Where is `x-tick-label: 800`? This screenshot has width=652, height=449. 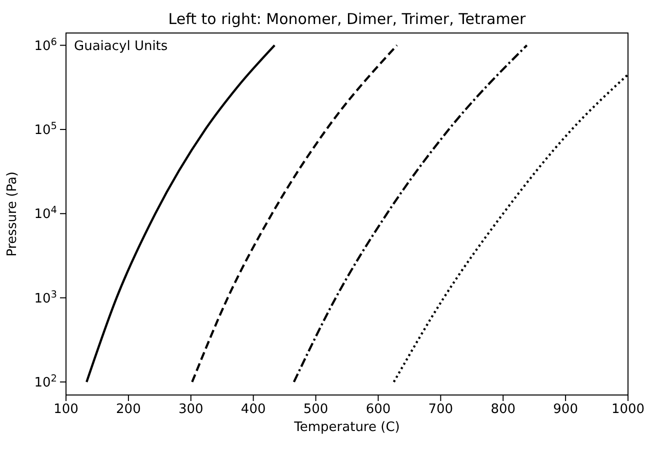
x-tick-label: 800 is located at coordinates (503, 410).